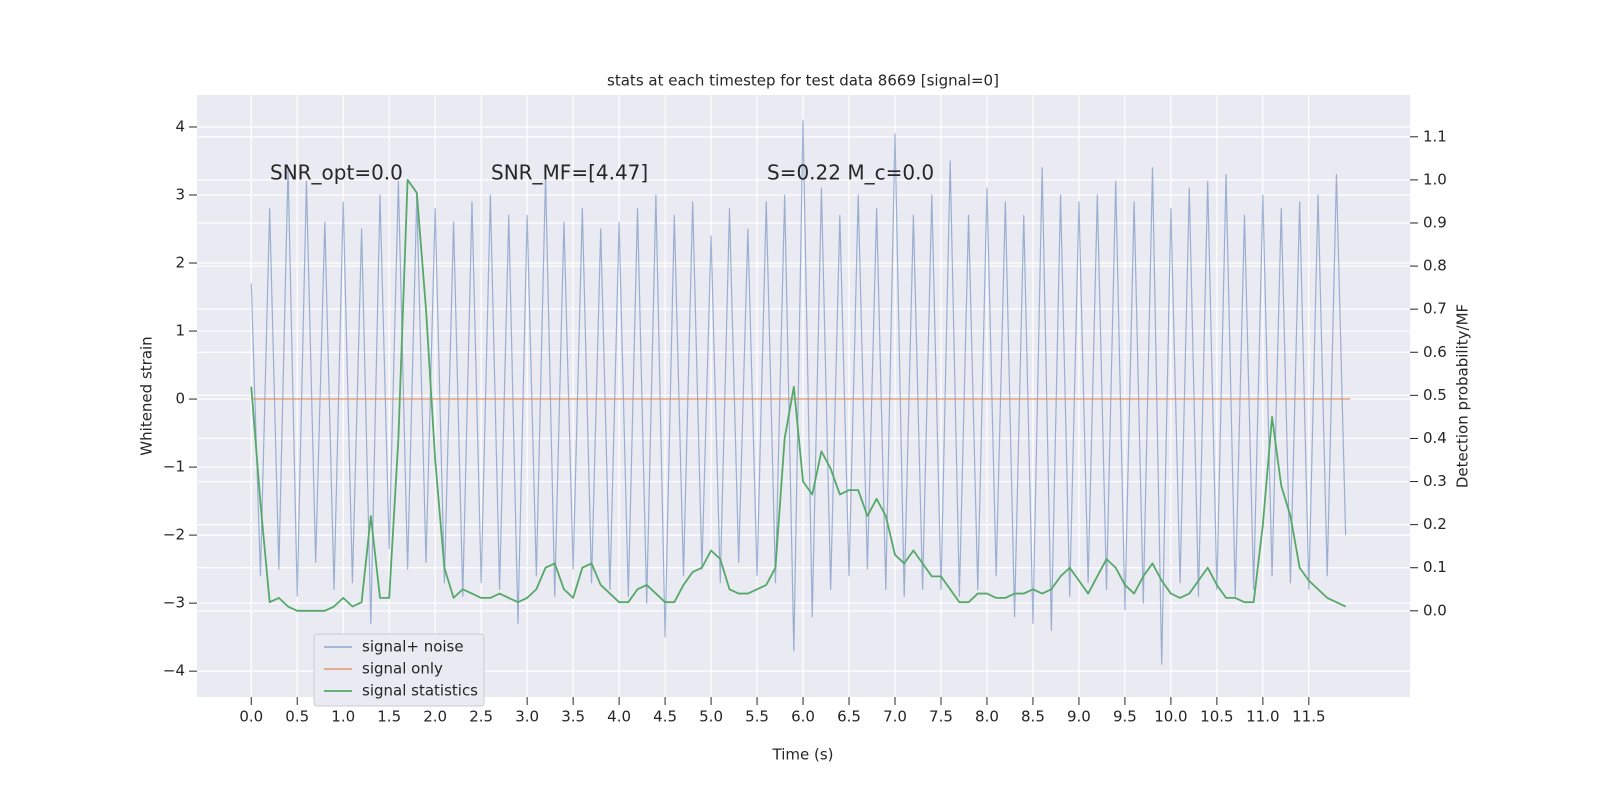 This screenshot has width=1600, height=800. What do you see at coordinates (757, 717) in the screenshot?
I see `x-tick-label: 5.5` at bounding box center [757, 717].